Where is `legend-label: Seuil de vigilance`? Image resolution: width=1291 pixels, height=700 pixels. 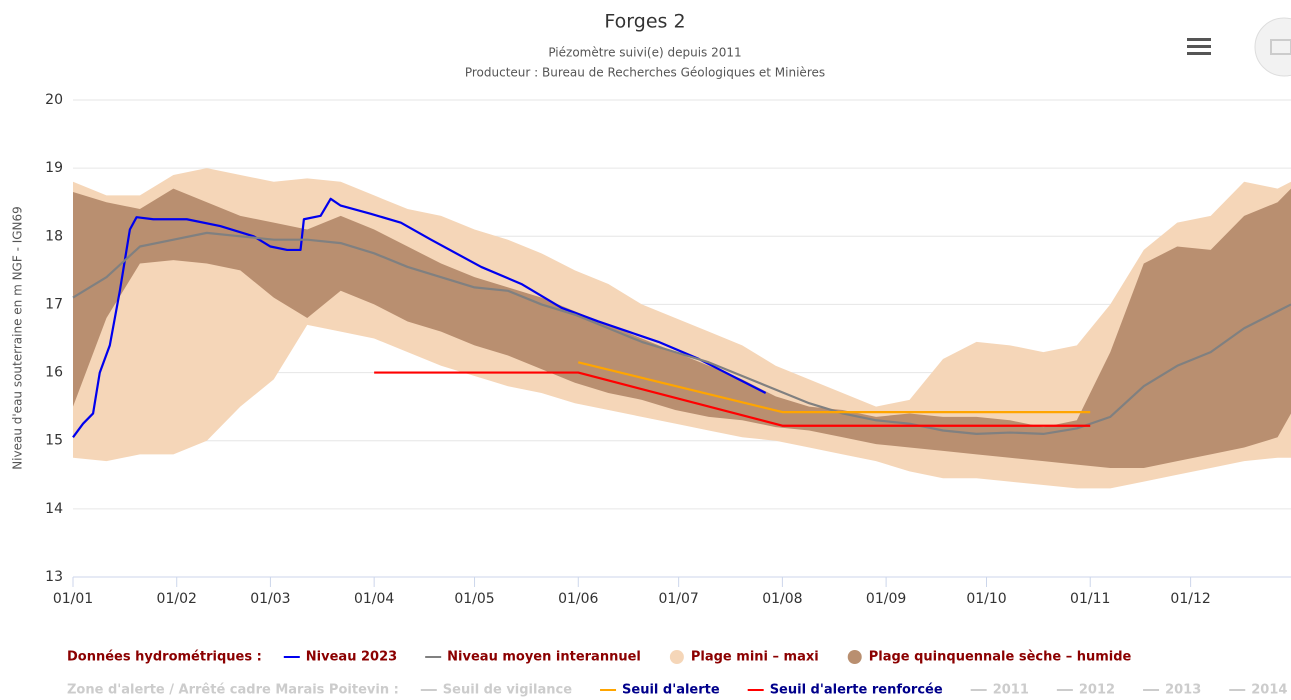 legend-label: Seuil de vigilance is located at coordinates (507, 690).